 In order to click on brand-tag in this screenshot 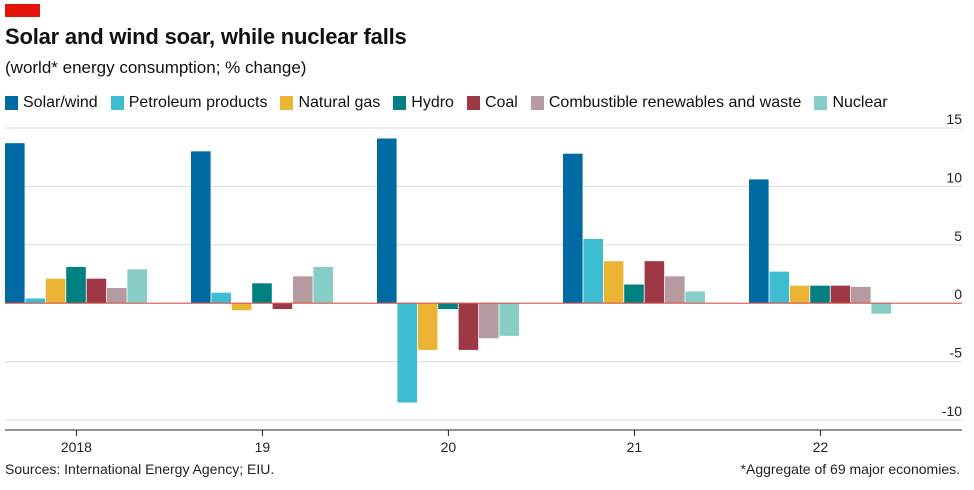, I will do `click(22, 10)`.